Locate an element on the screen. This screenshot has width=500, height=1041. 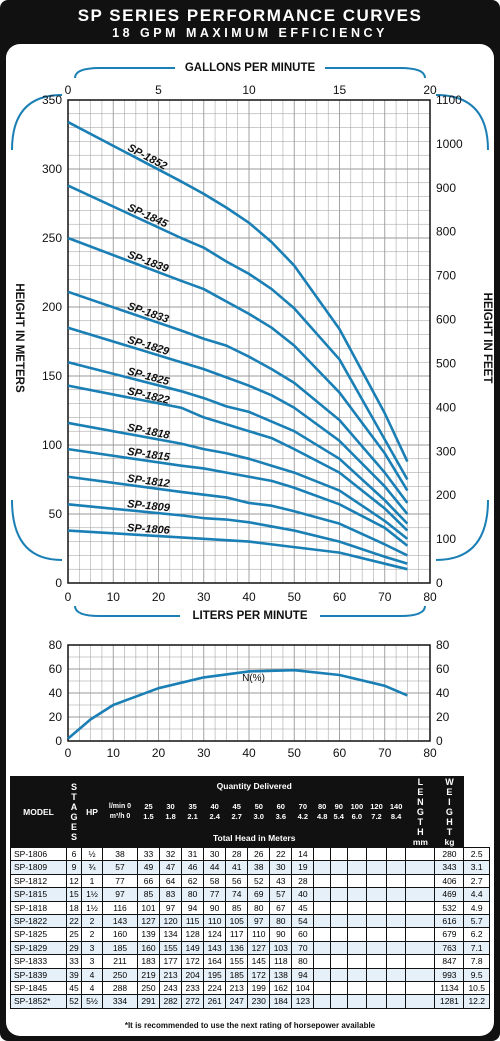
y2-tick-label: 700 is located at coordinates (446, 276).